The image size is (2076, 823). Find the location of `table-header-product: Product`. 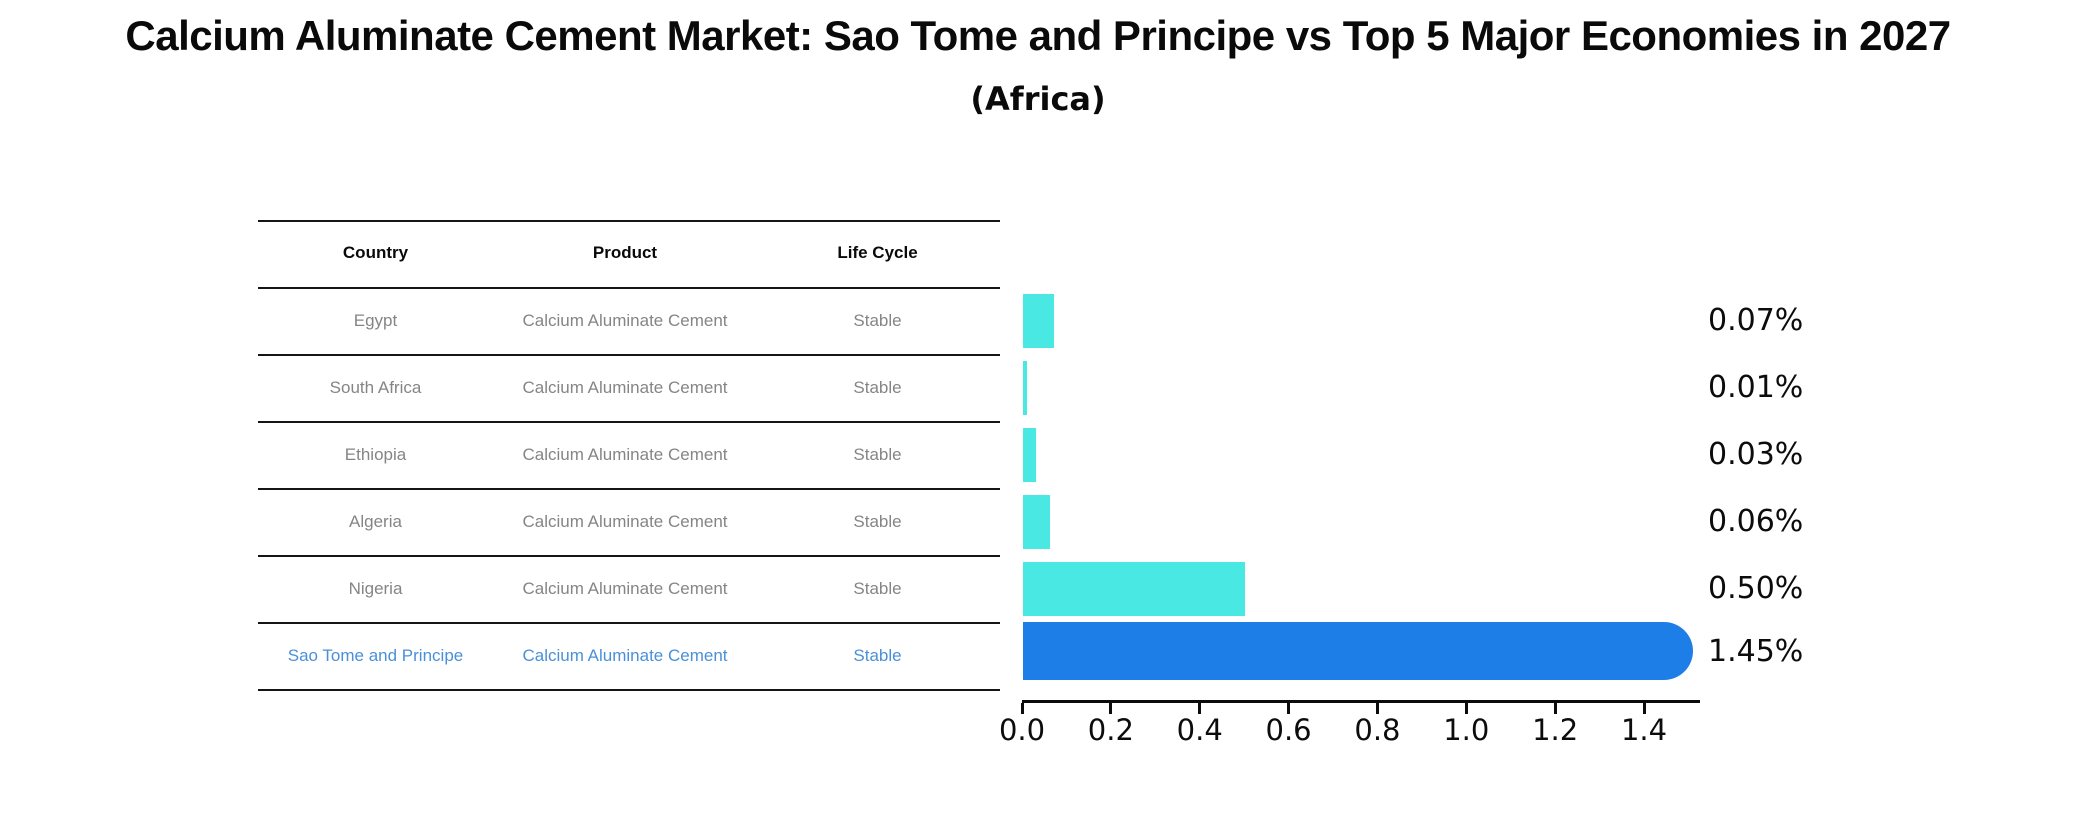

table-header-product: Product is located at coordinates (625, 252).